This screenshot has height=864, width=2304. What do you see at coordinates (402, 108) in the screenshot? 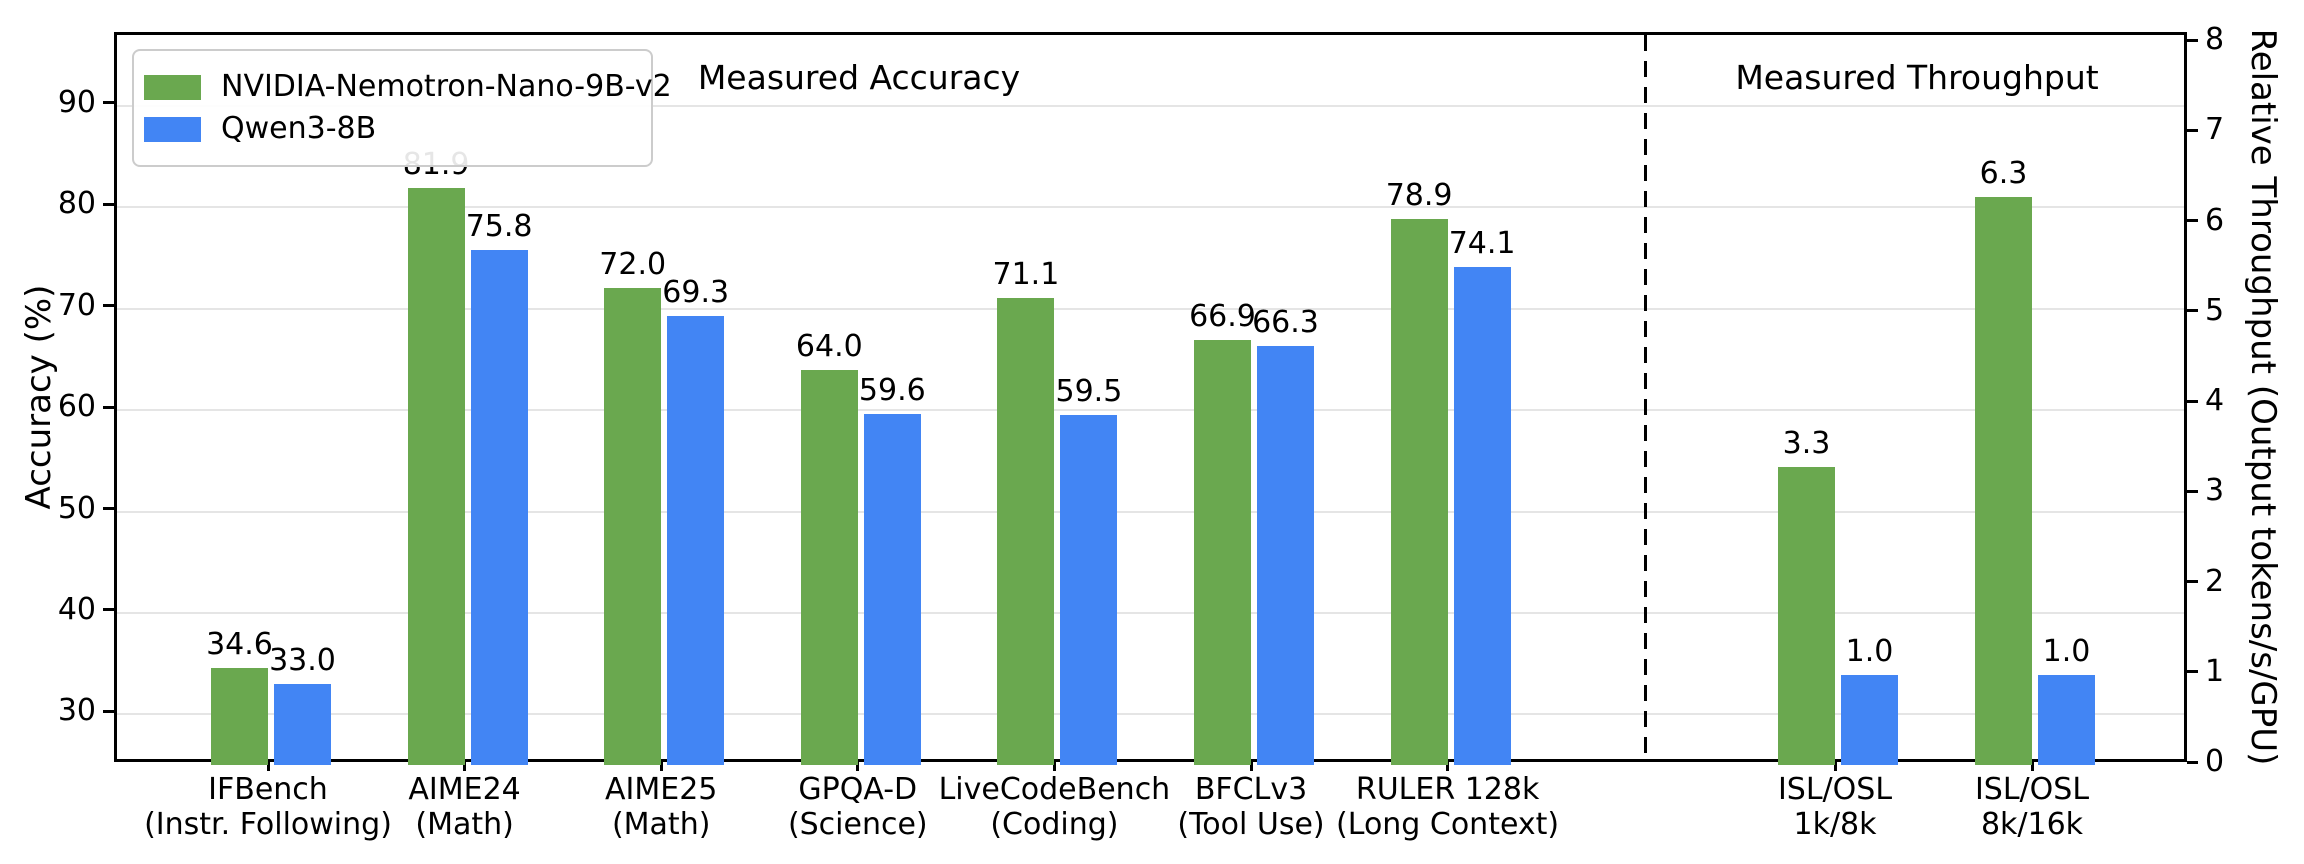
I see `legend: NVIDIA-Nemotron-Nano-9B-v2 Qwen3-8B` at bounding box center [402, 108].